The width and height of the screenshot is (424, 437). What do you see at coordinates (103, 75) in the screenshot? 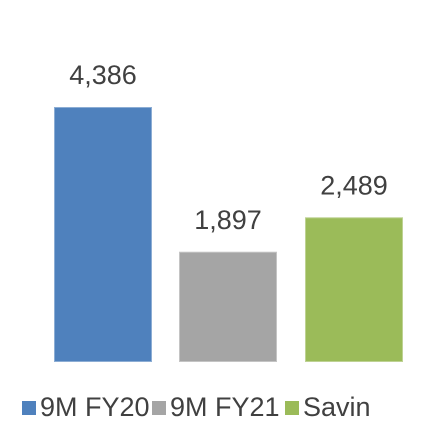
I see `value-label: 4,386` at bounding box center [103, 75].